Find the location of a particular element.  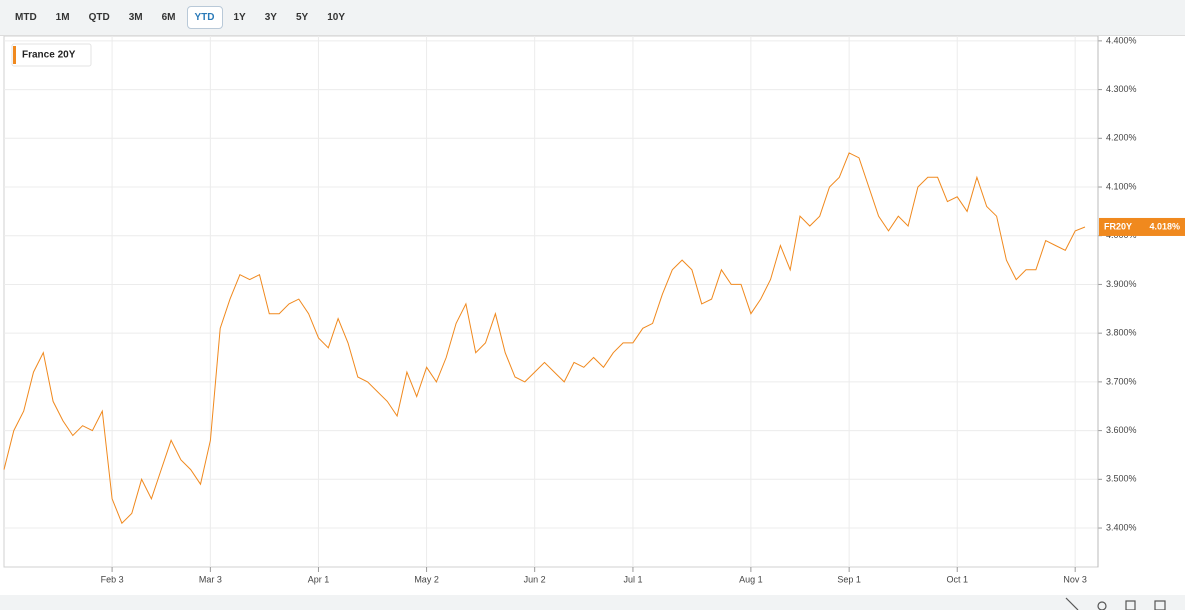

legend-swatch is located at coordinates (14, 55).